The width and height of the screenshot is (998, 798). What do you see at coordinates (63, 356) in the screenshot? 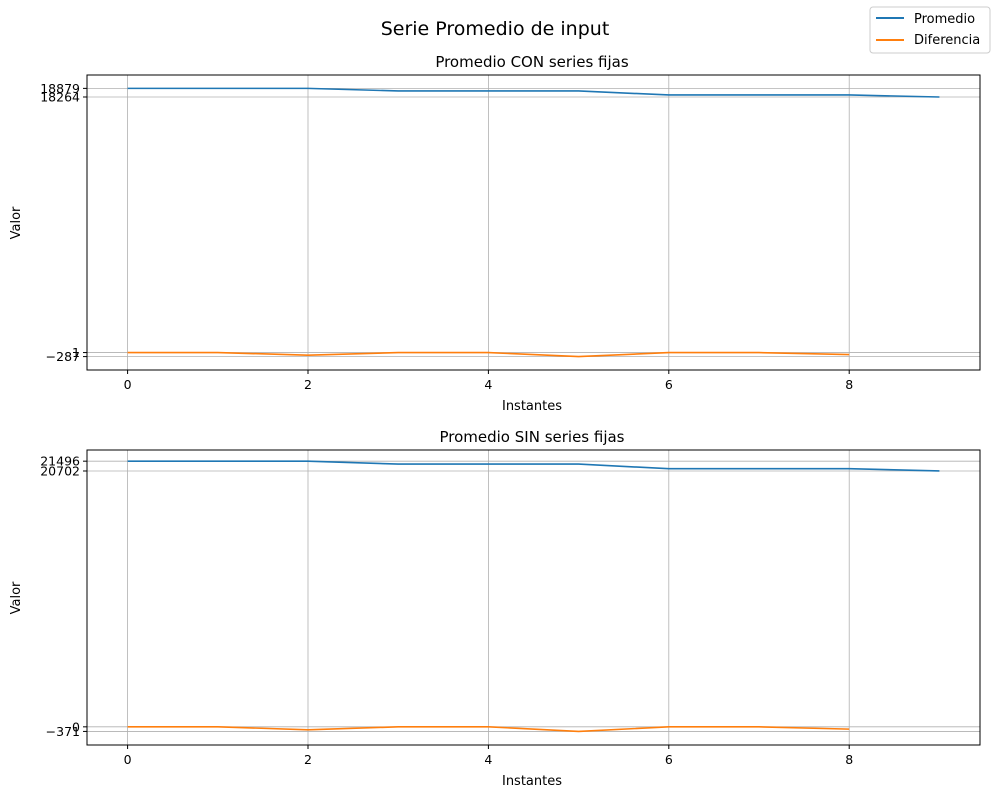
I see `y-tick-label: −287` at bounding box center [63, 356].